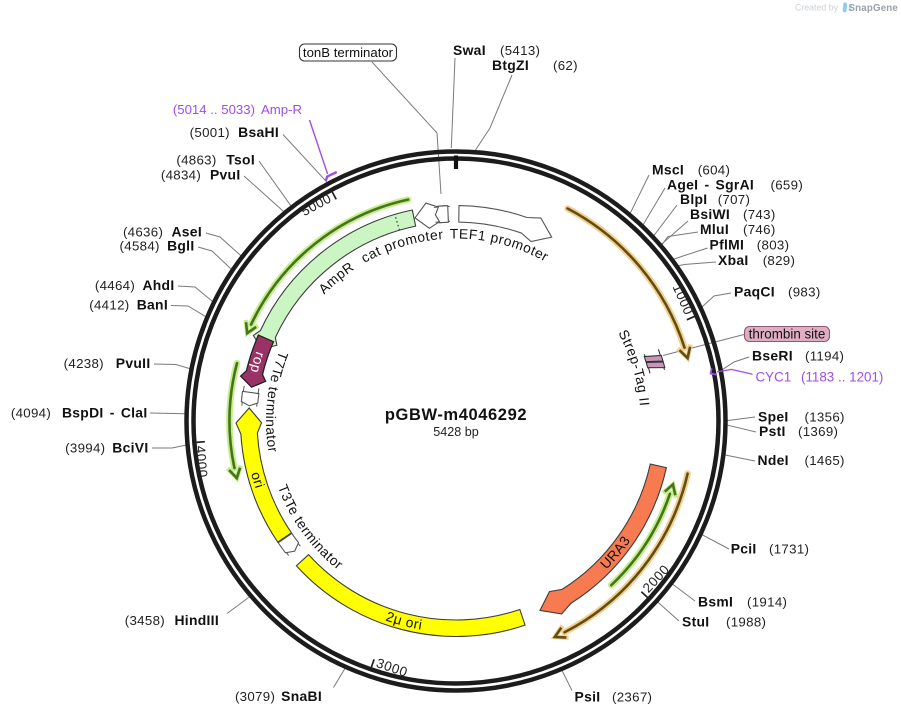 The image size is (901, 718). What do you see at coordinates (469, 50) in the screenshot?
I see `svg-text: SwaI` at bounding box center [469, 50].